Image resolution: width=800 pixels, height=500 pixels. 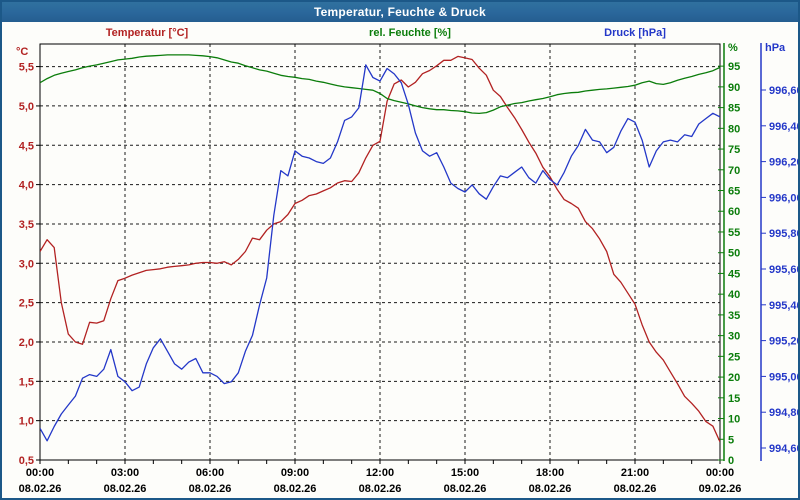 I want to click on x-time-label: 12:00, so click(x=380, y=473).